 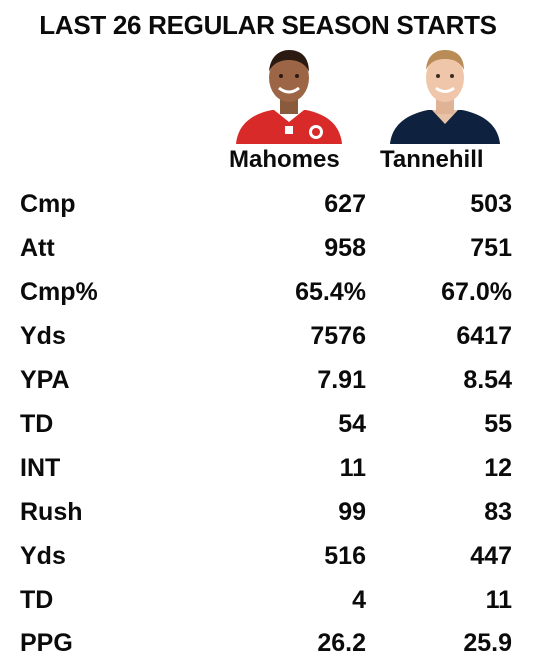 What do you see at coordinates (59, 292) in the screenshot?
I see `stat-label: Cmp%` at bounding box center [59, 292].